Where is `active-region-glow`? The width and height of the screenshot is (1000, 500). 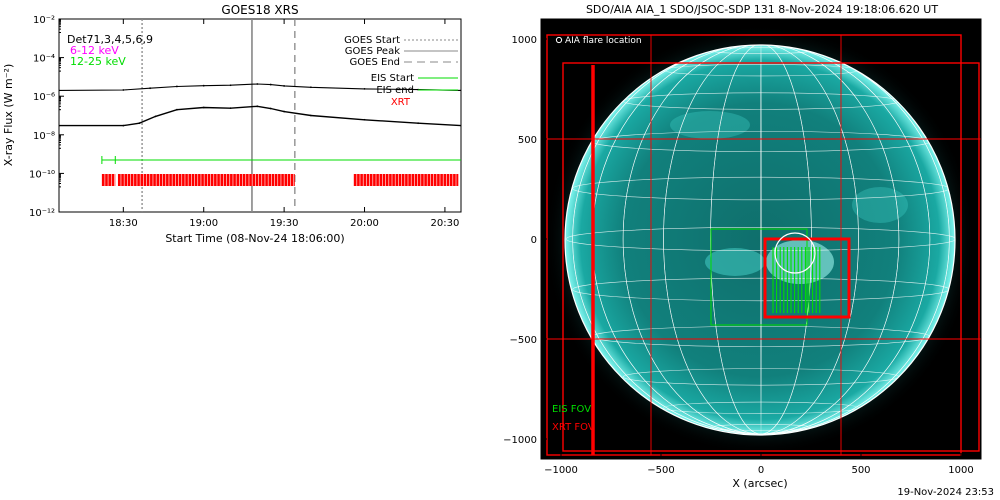 active-region-glow is located at coordinates (800, 262).